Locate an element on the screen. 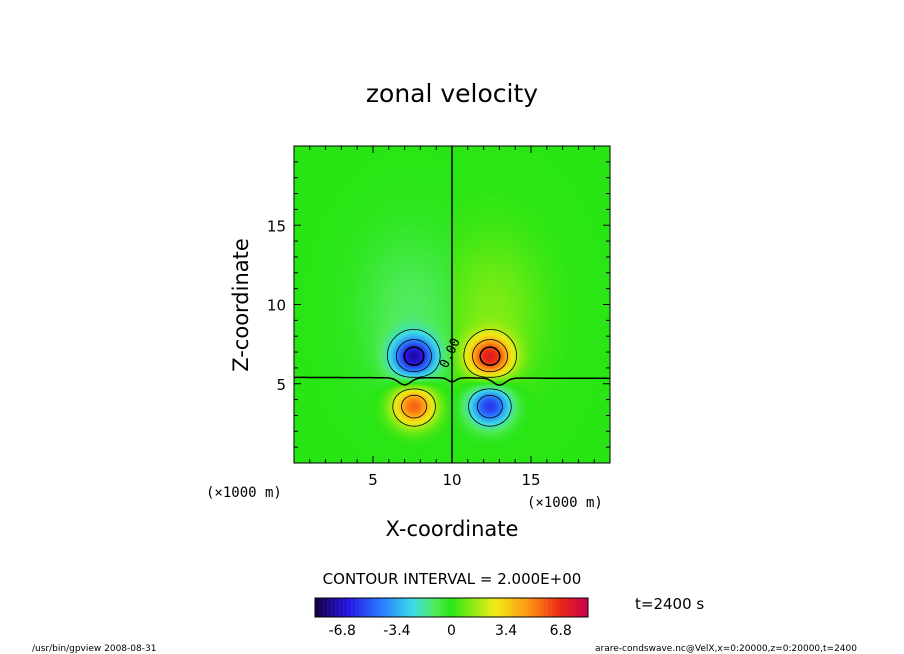  contour-interval-label: CONTOUR INTERVAL = 2.000E+00 is located at coordinates (452, 579).